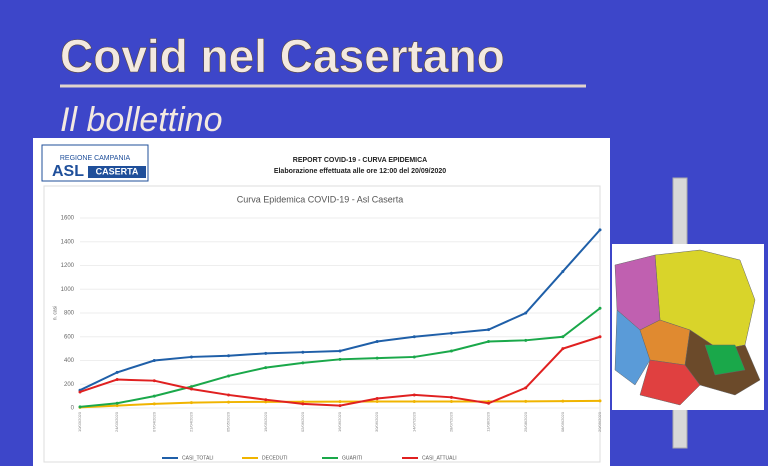 The image size is (768, 466). I want to click on x-tick-label: 08/09/2020, so click(562, 421).